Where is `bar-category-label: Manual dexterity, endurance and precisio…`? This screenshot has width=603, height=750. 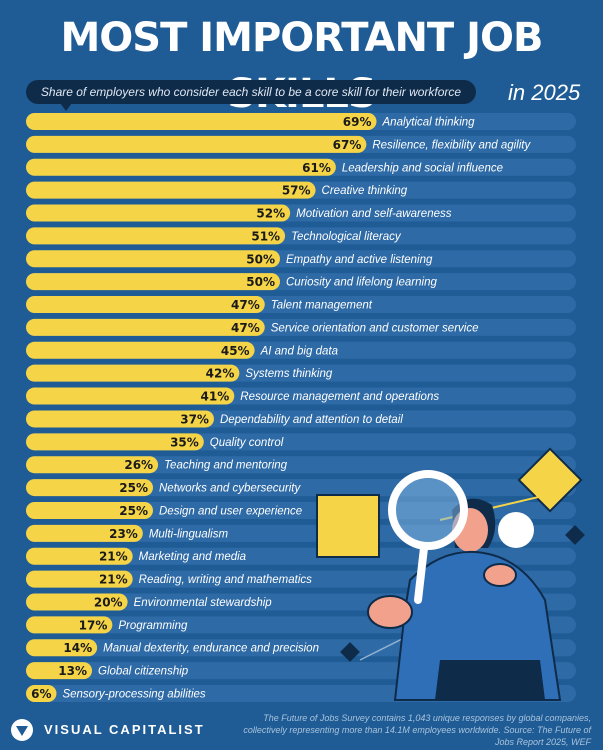 bar-category-label: Manual dexterity, endurance and precisio… is located at coordinates (211, 649).